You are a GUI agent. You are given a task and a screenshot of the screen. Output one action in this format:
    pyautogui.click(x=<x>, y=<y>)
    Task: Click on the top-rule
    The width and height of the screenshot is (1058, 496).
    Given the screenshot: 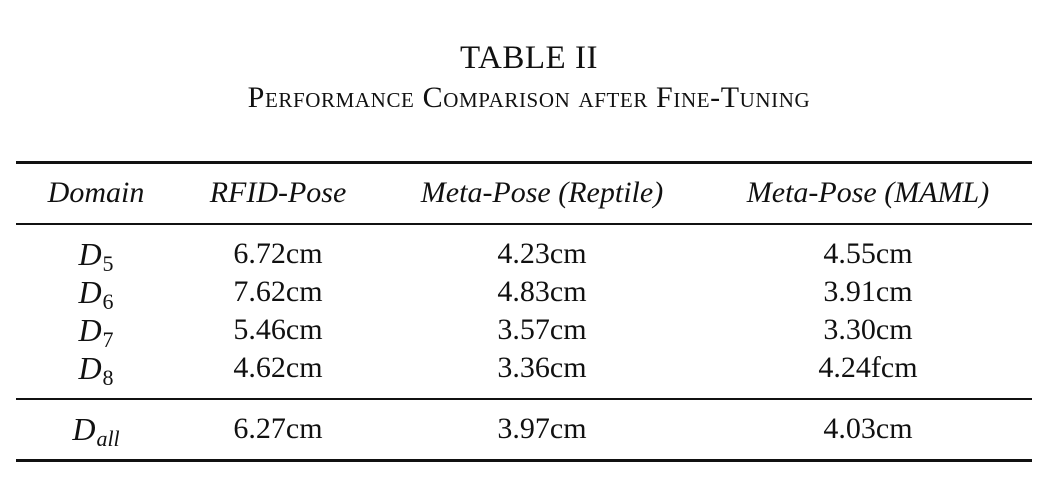 What is the action you would take?
    pyautogui.click(x=524, y=162)
    